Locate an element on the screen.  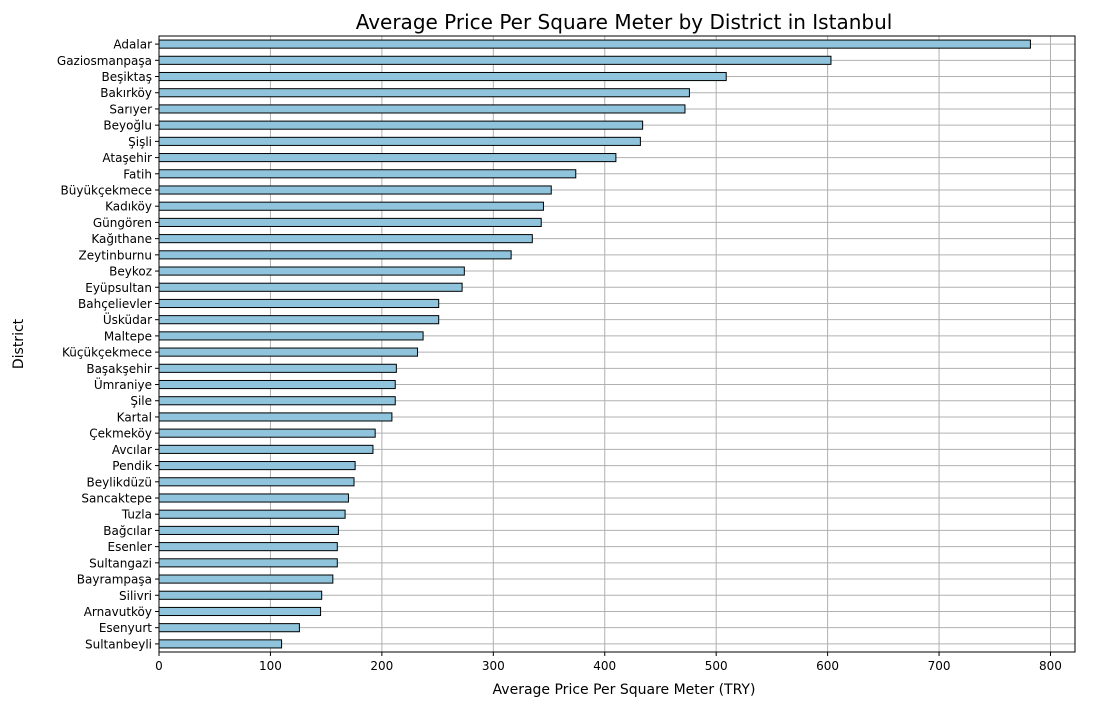
x-tick-label: 400 is located at coordinates (604, 666).